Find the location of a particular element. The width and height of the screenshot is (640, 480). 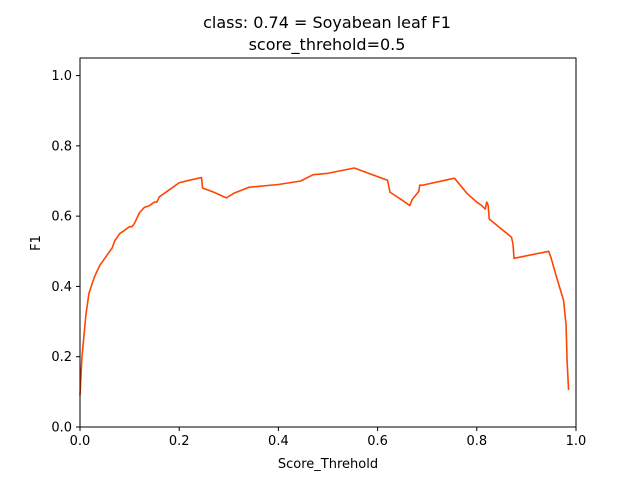

chart-subtitle: score_threhold=0.5 is located at coordinates (327, 45).